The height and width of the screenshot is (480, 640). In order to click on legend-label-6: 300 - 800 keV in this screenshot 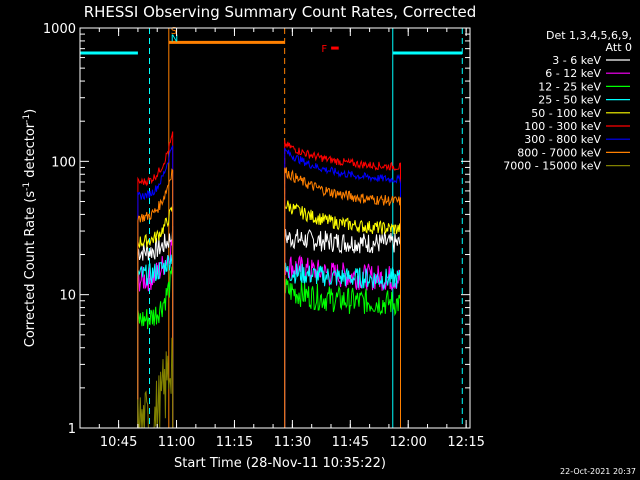, I will do `click(562, 139)`.